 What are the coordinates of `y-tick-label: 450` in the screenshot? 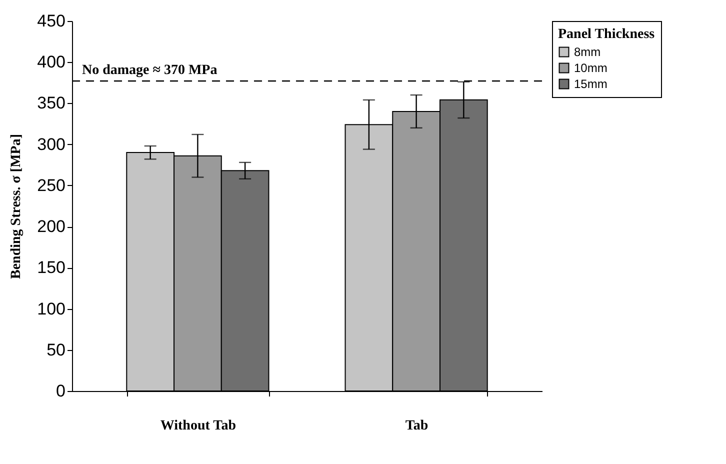 It's located at (51, 21).